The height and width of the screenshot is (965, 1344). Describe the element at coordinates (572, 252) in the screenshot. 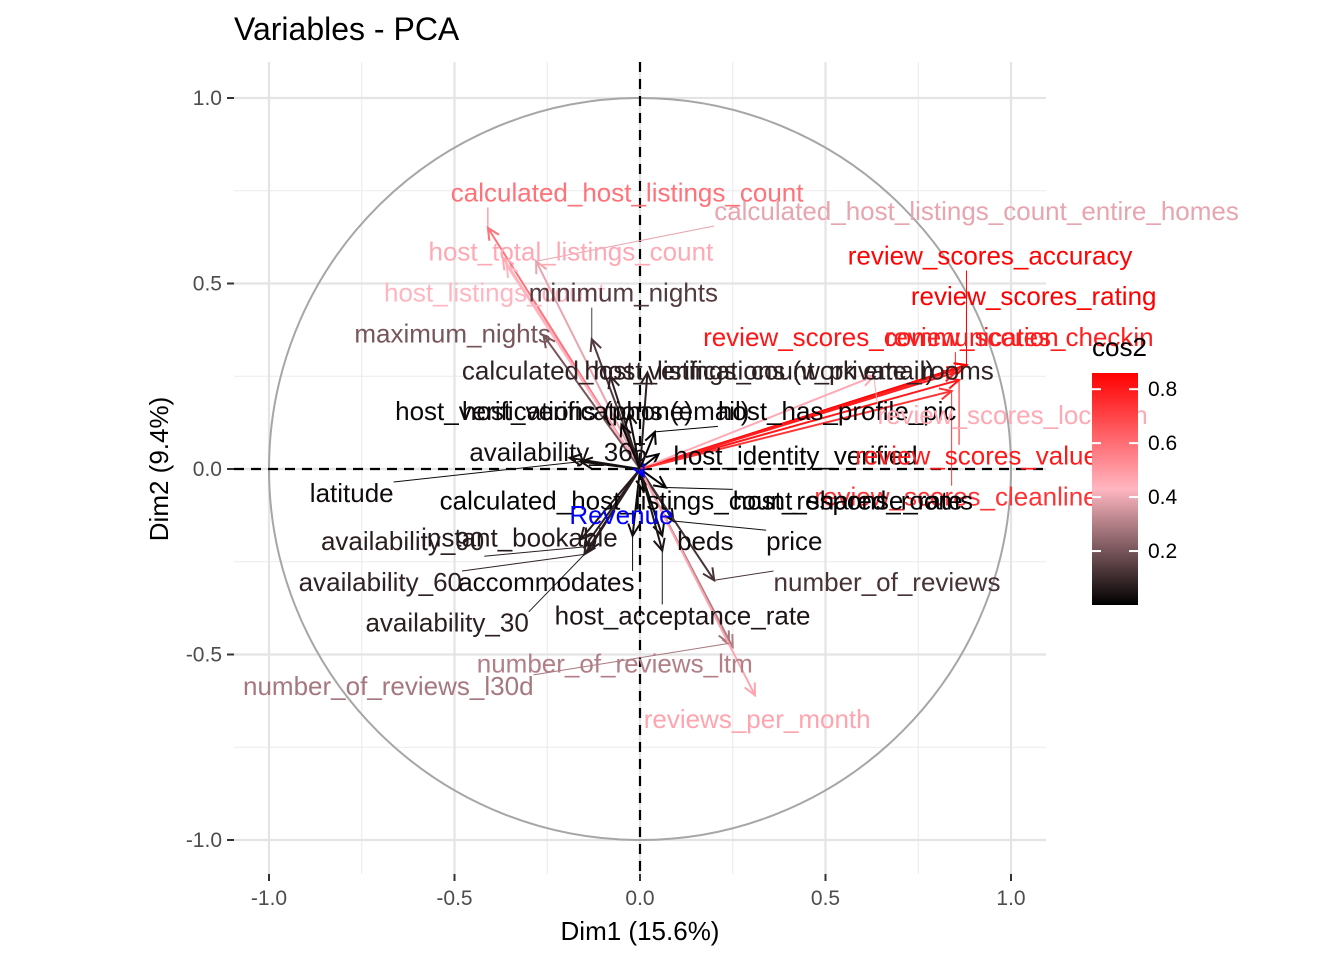

I see `variable-label: host_total_listings_count` at that location.